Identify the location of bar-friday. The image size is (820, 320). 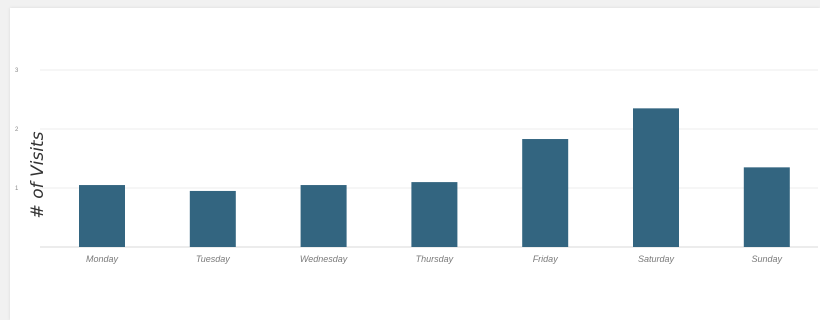
(545, 193).